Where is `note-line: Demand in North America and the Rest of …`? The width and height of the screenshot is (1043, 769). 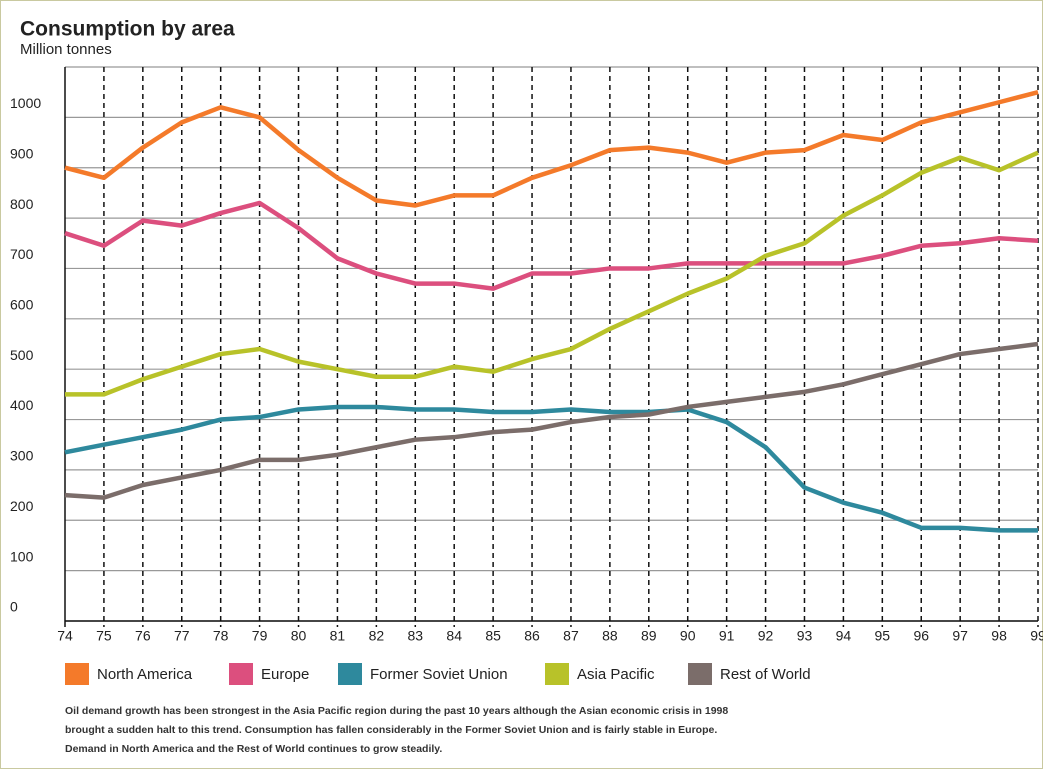 note-line: Demand in North America and the Rest of … is located at coordinates (253, 749).